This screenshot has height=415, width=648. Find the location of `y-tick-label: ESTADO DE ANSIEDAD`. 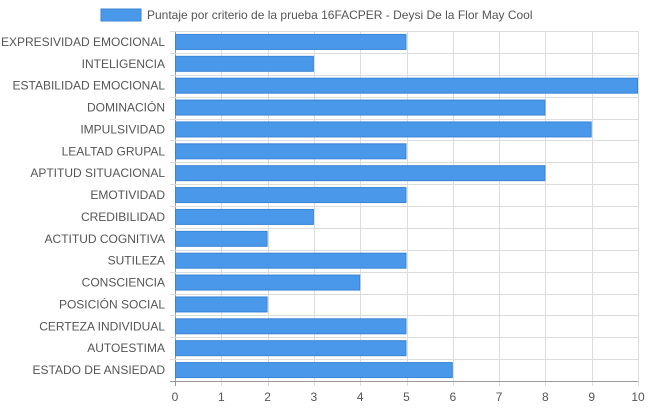

y-tick-label: ESTADO DE ANSIEDAD is located at coordinates (99, 370).